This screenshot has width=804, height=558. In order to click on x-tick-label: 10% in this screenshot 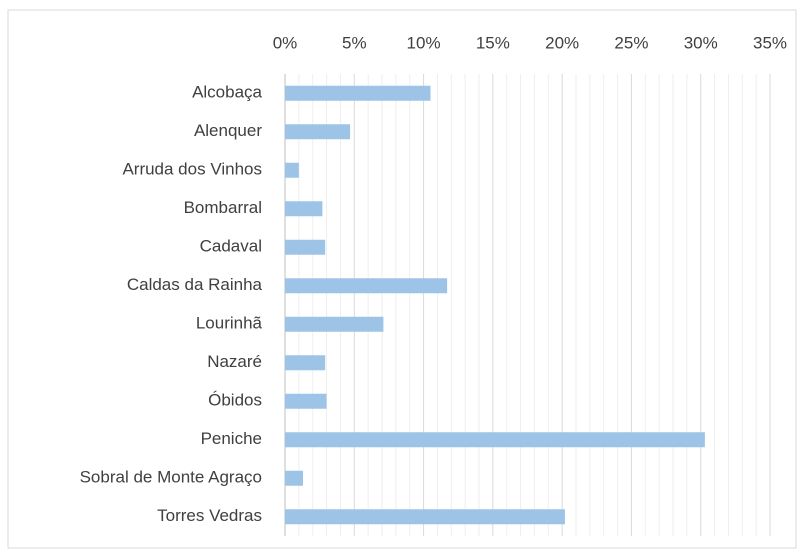, I will do `click(424, 42)`.